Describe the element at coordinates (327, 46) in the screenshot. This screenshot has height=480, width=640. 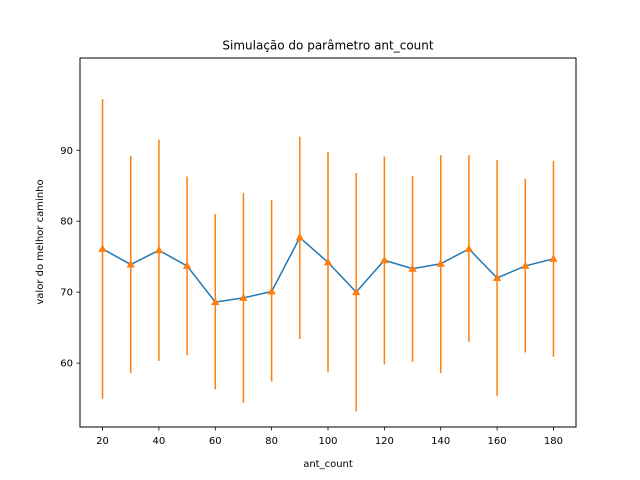
I see `chart-title: Simulação do parâmetro ant_count` at that location.